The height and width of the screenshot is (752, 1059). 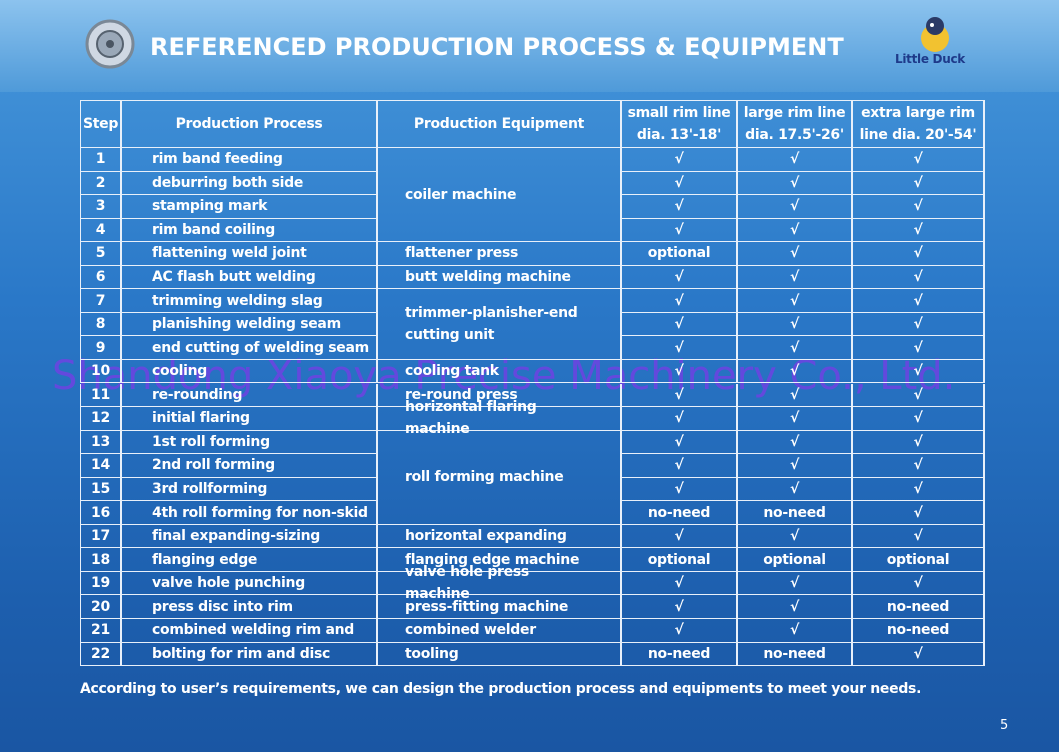 What do you see at coordinates (100, 182) in the screenshot?
I see `cell-text: 2` at bounding box center [100, 182].